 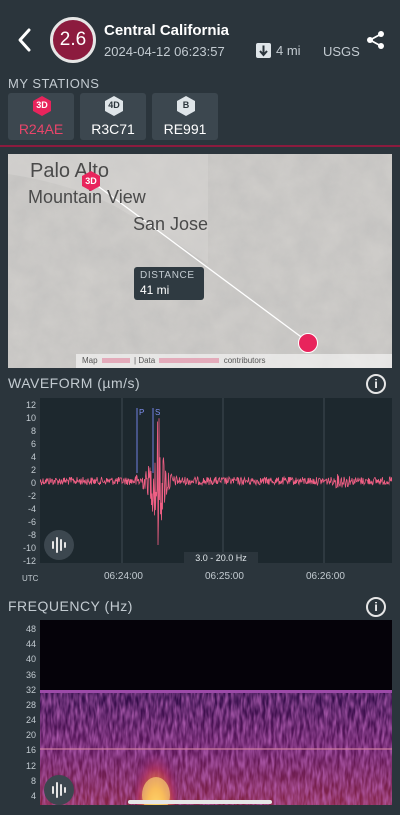 I want to click on audio-waveform-button, so click(x=59, y=545).